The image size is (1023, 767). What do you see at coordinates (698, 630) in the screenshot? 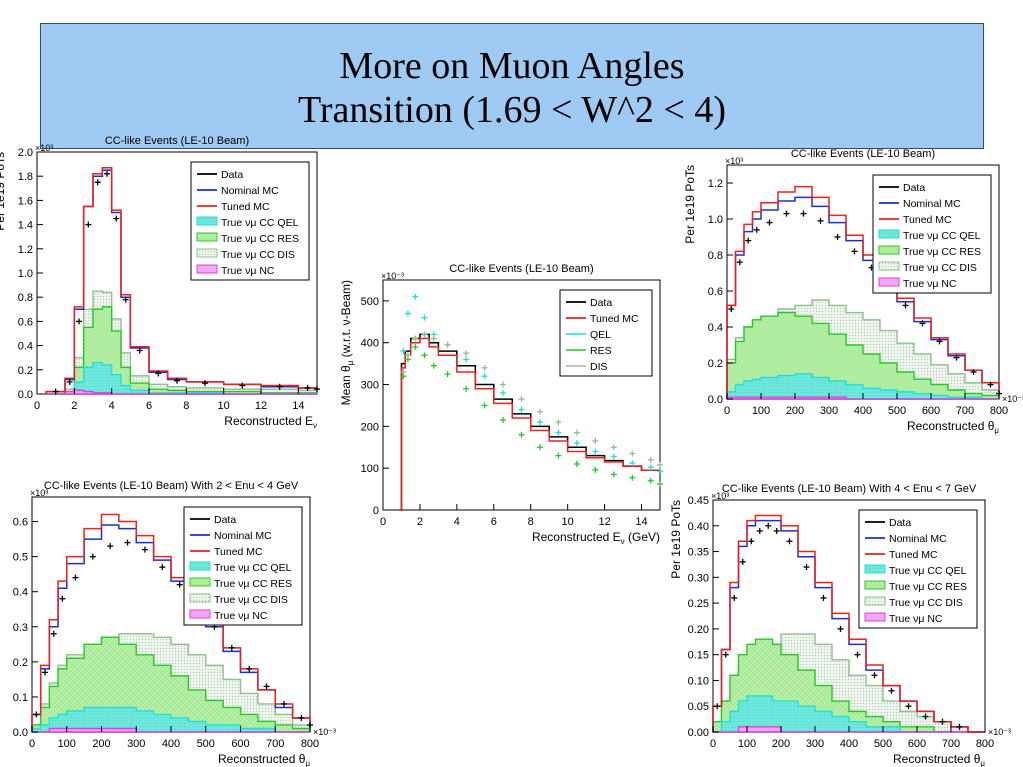
I see `y-tick-label: 0.20` at bounding box center [698, 630].